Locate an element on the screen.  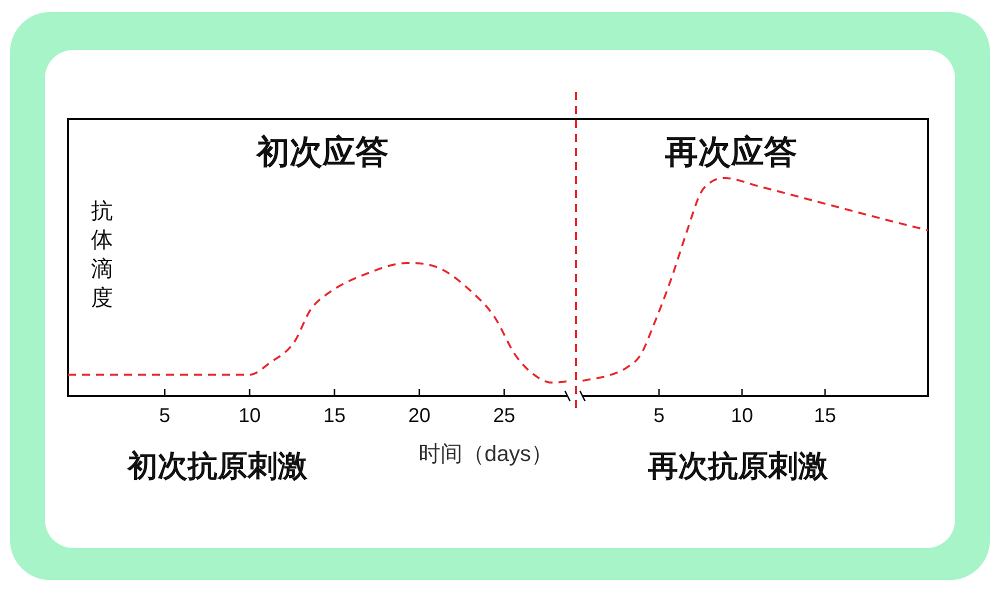
text: 初次抗原刺激 is located at coordinates (217, 466).